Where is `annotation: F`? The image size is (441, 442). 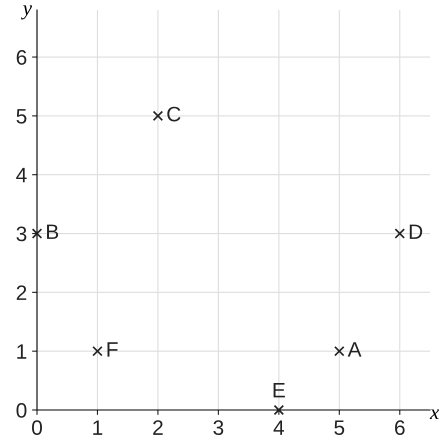
annotation: F is located at coordinates (113, 349).